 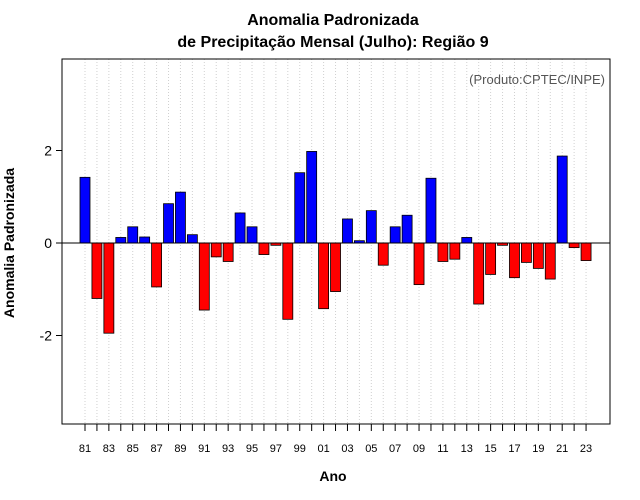 What do you see at coordinates (467, 449) in the screenshot?
I see `x-tick-label: 13` at bounding box center [467, 449].